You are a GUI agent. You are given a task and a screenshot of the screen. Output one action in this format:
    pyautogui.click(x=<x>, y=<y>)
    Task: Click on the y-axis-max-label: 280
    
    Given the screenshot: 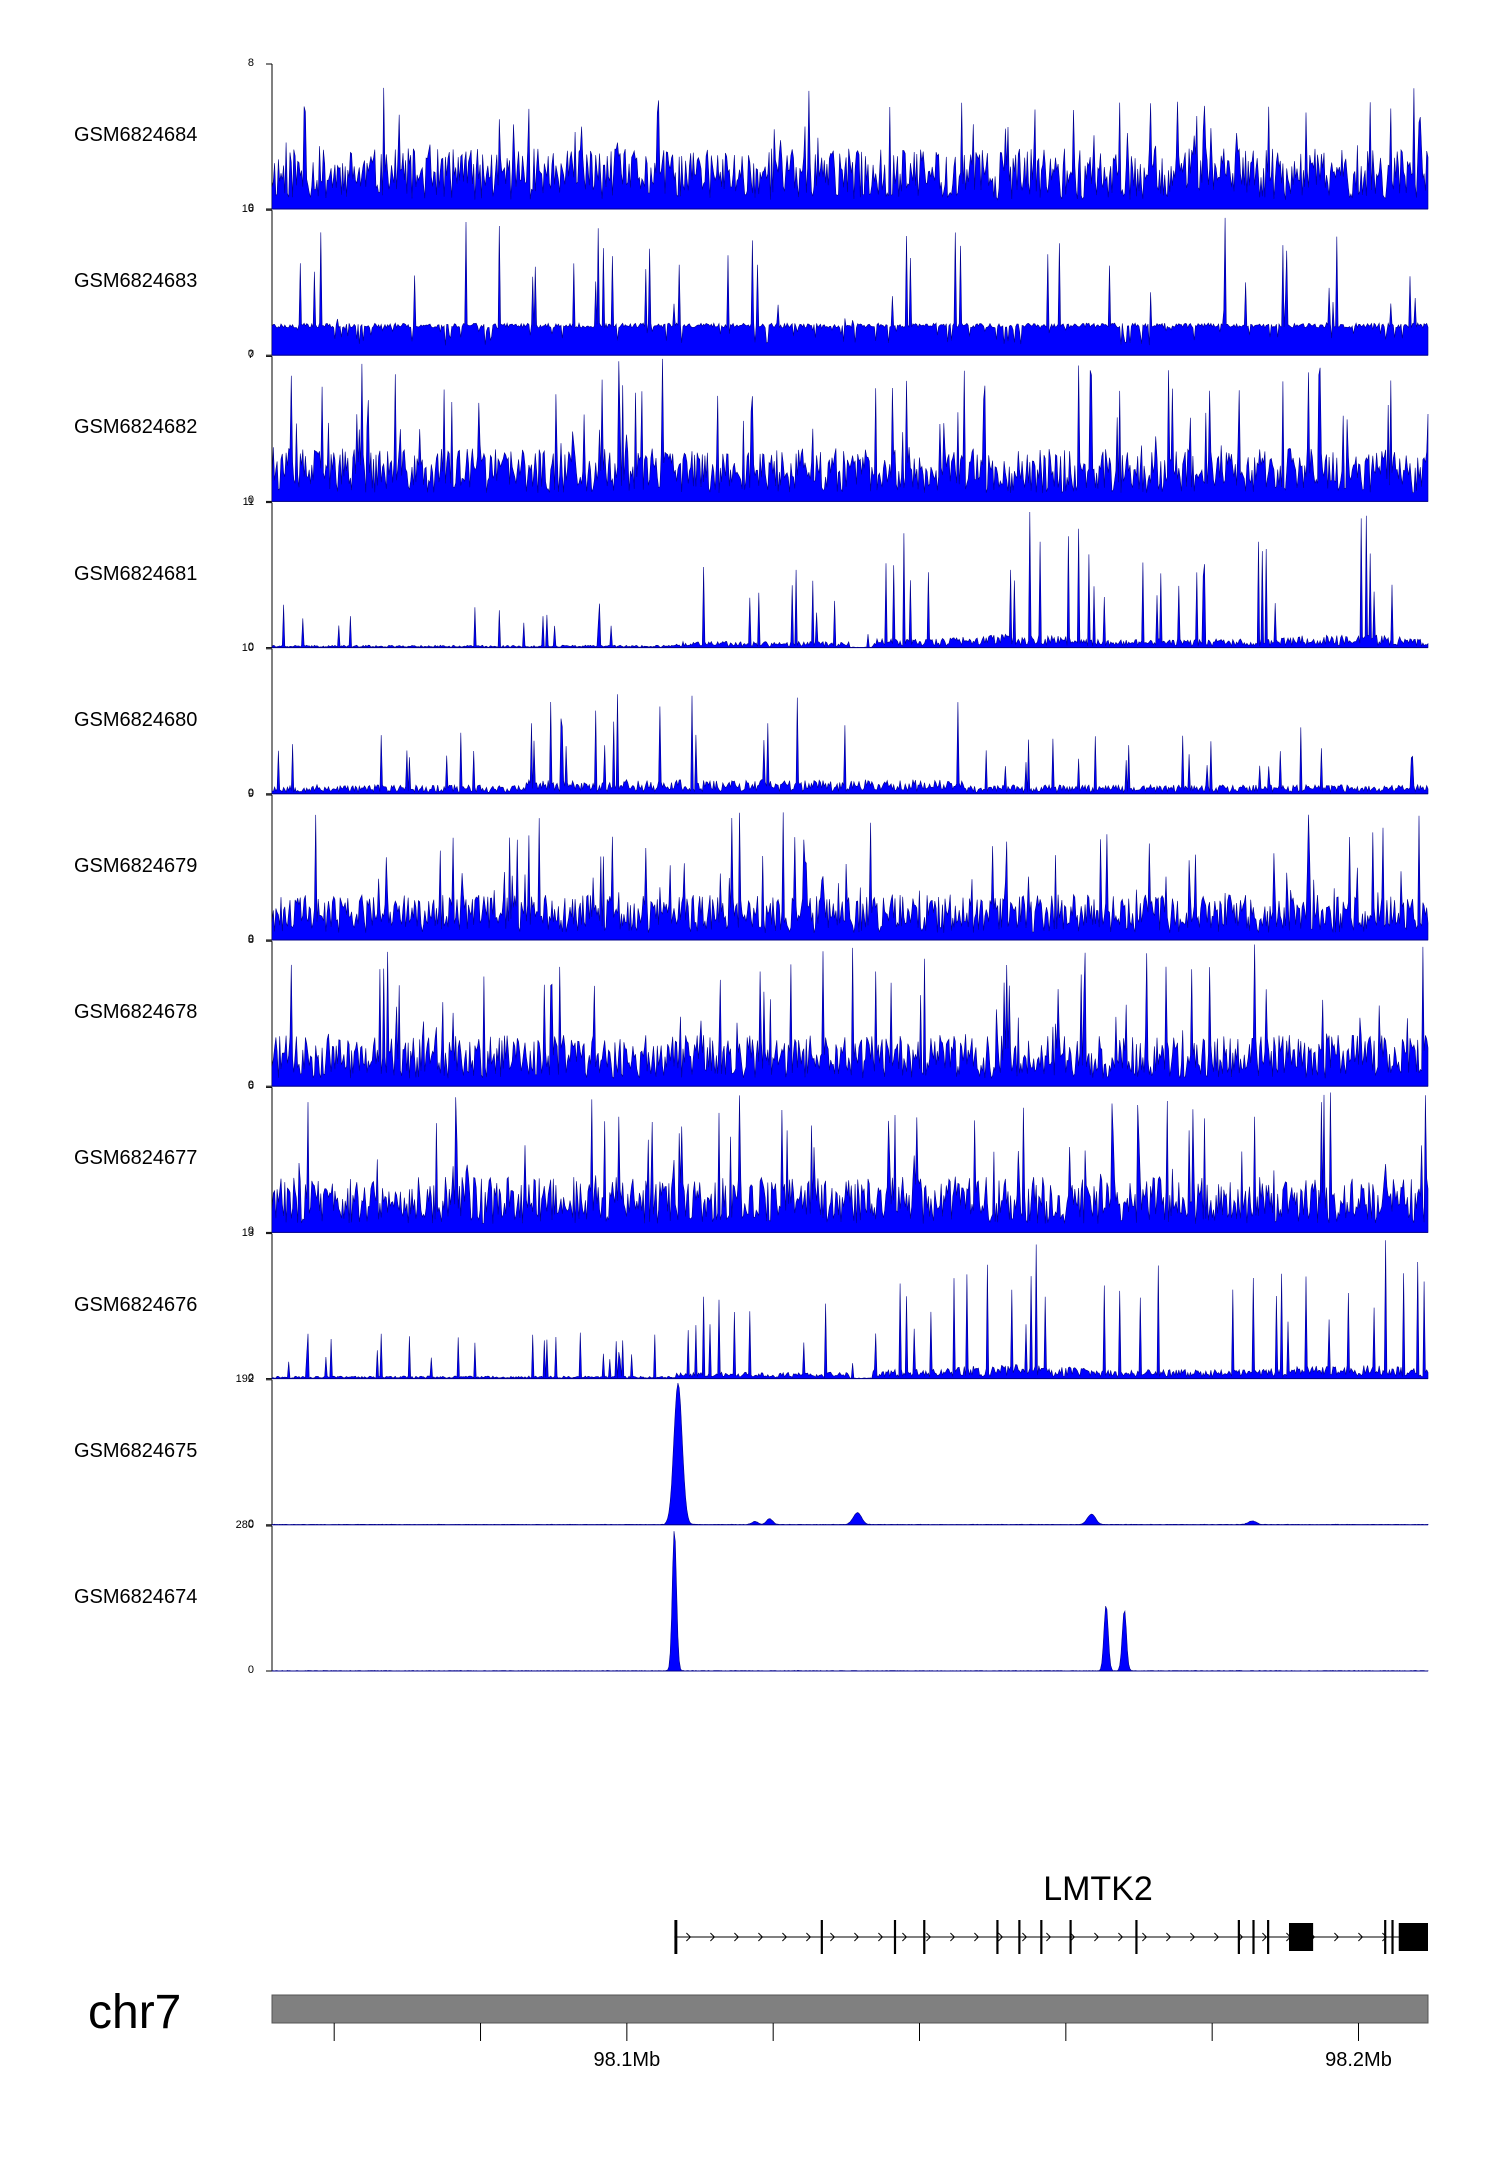 What is the action you would take?
    pyautogui.click(x=244, y=1525)
    